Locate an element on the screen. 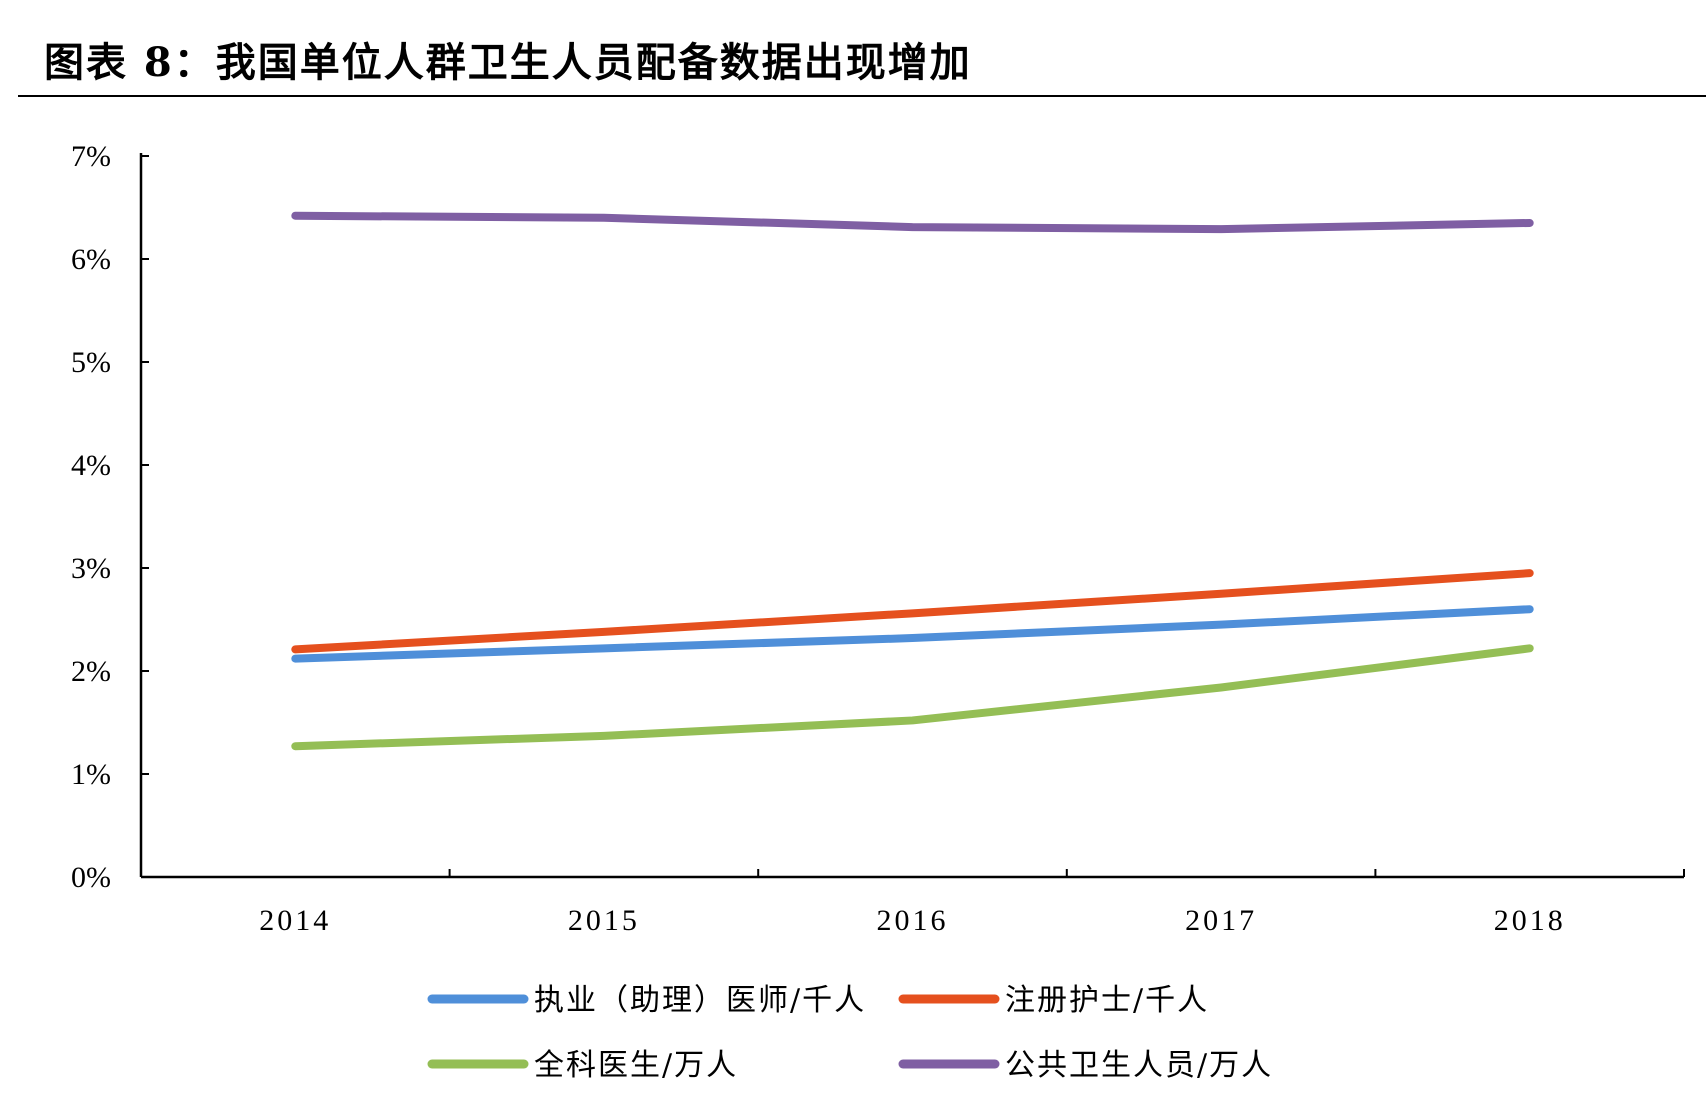  y-tick-label: 5% is located at coordinates (91, 362).